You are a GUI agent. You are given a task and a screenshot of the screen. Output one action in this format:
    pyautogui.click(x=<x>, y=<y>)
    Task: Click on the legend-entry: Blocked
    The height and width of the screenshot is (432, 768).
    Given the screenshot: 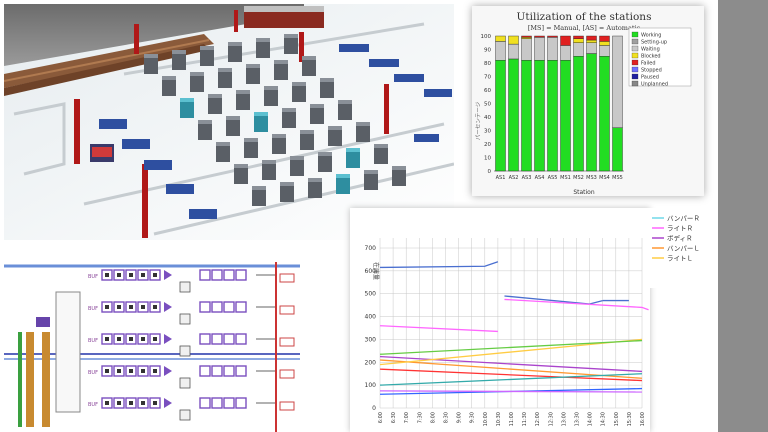 What is the action you would take?
    pyautogui.click(x=651, y=57)
    